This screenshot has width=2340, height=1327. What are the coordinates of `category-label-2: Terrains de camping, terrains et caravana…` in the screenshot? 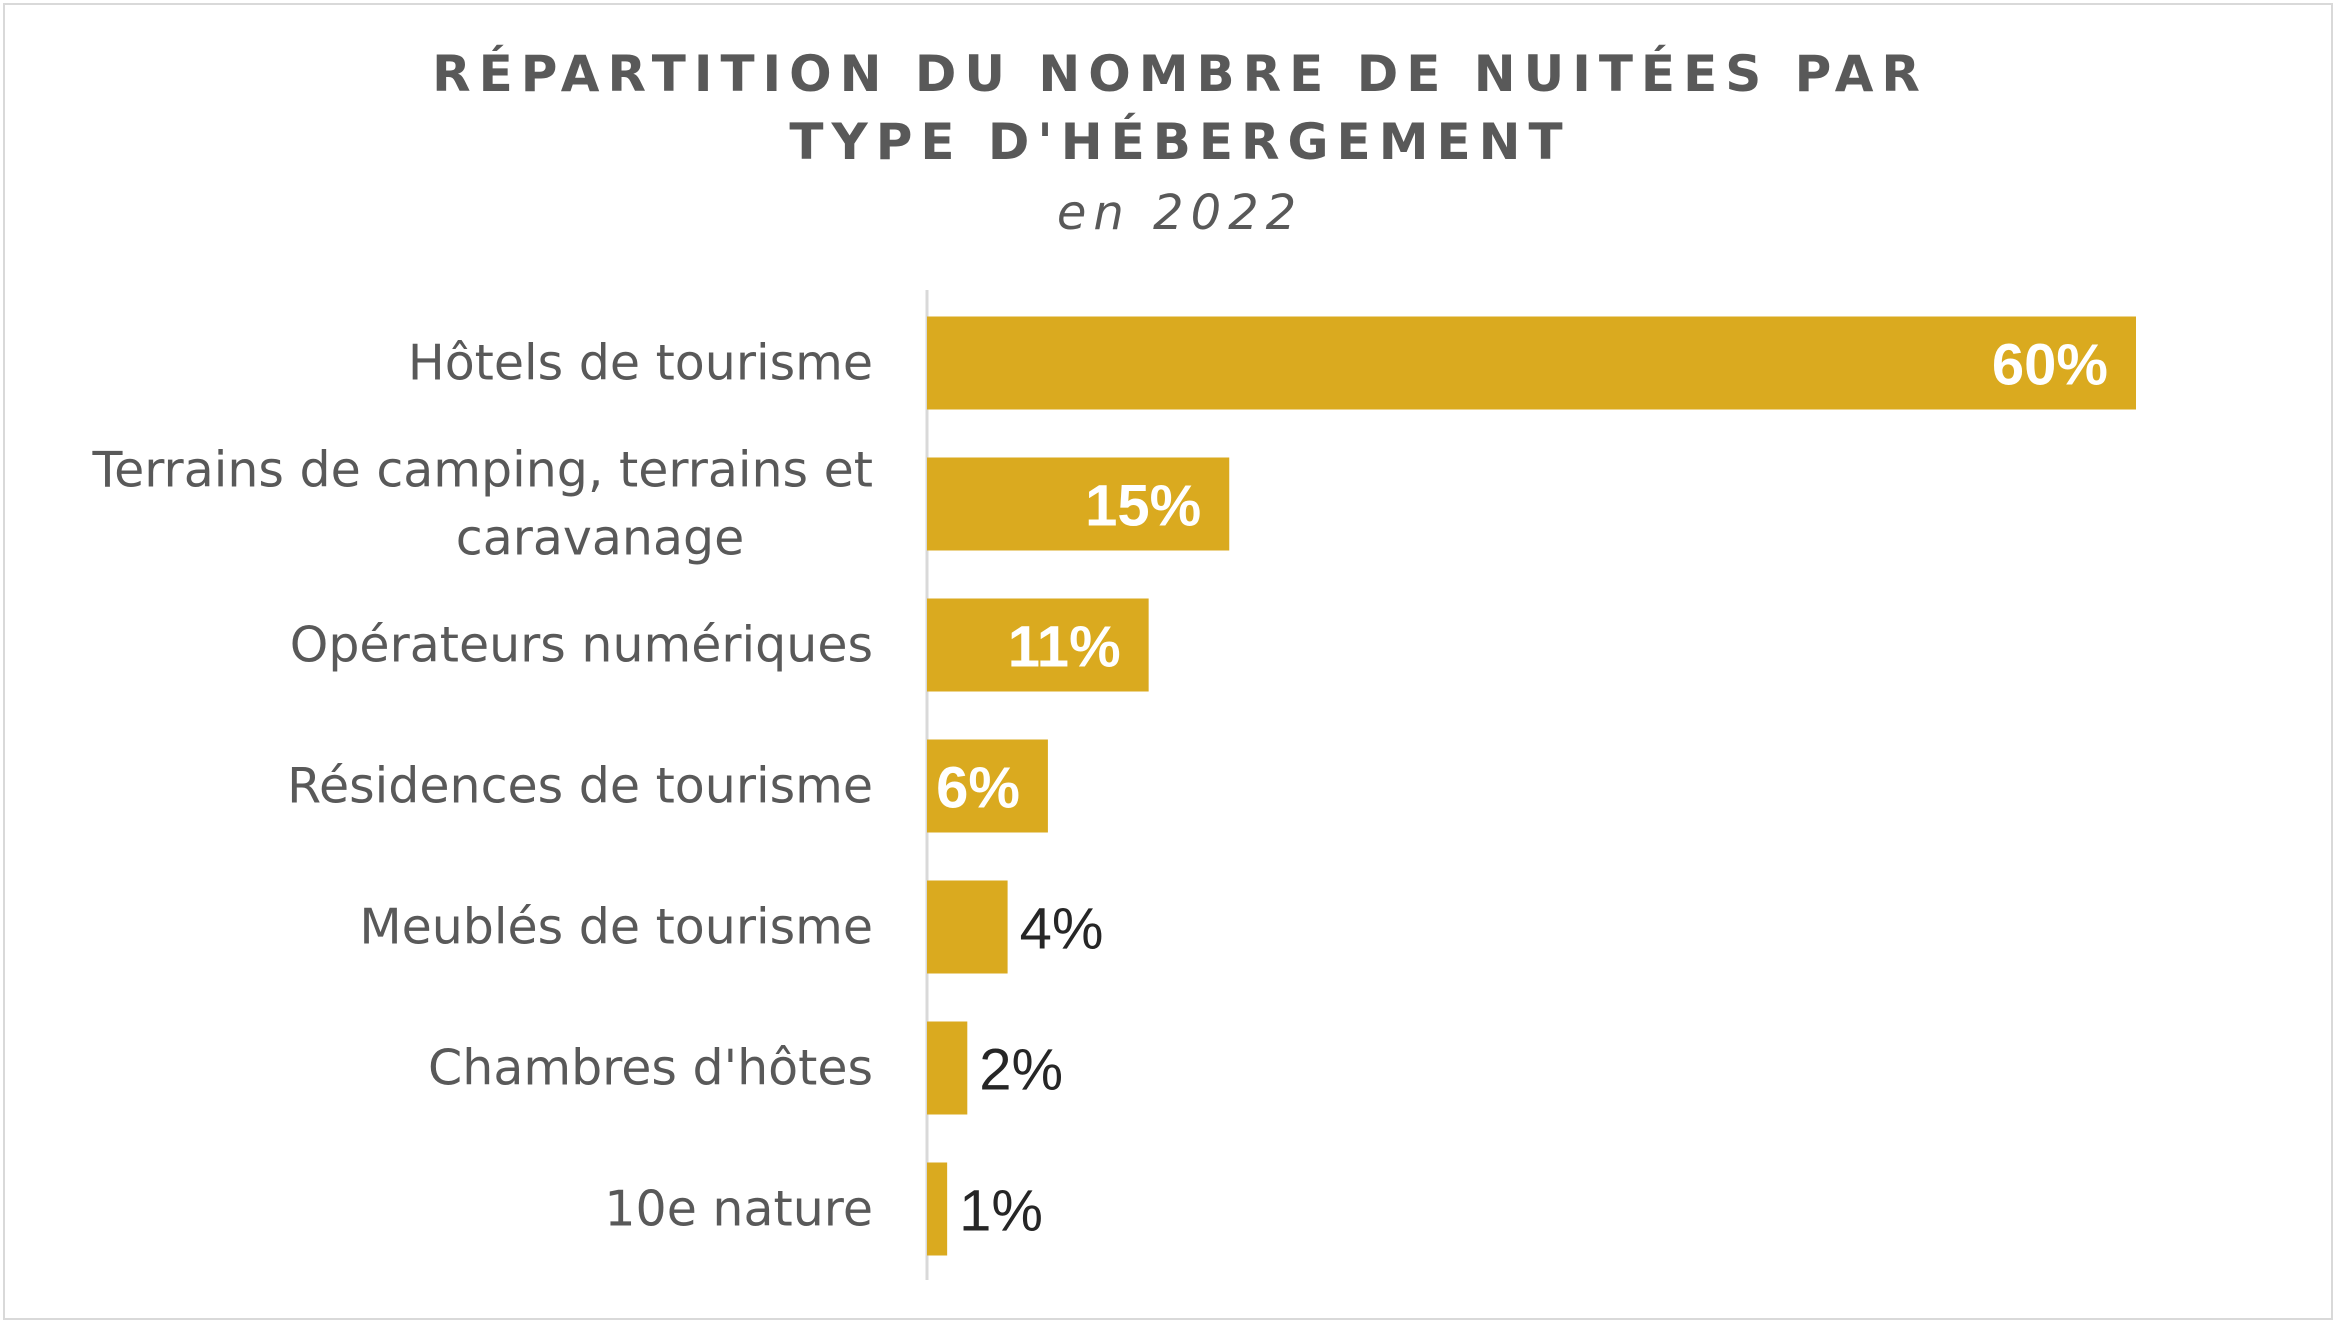 It's located at (482, 504).